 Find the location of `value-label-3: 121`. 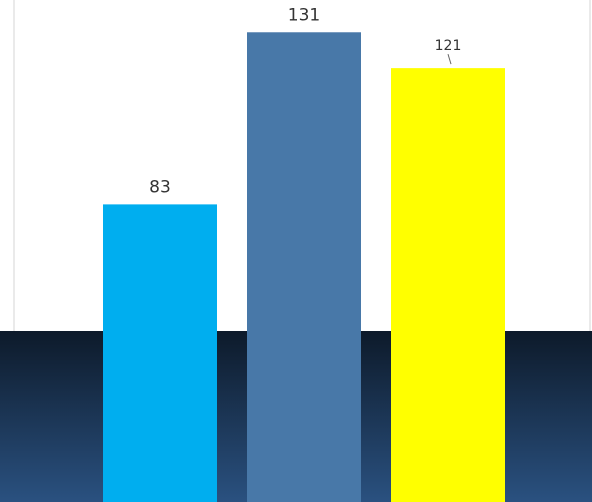

value-label-3: 121 is located at coordinates (448, 46).